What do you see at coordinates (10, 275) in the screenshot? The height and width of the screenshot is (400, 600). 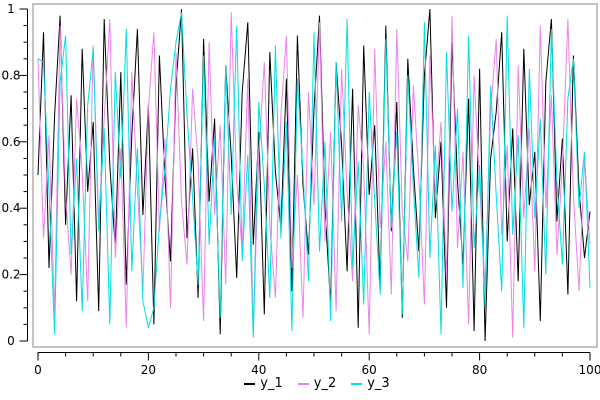 I see `y-tick-label: 0.2` at bounding box center [10, 275].